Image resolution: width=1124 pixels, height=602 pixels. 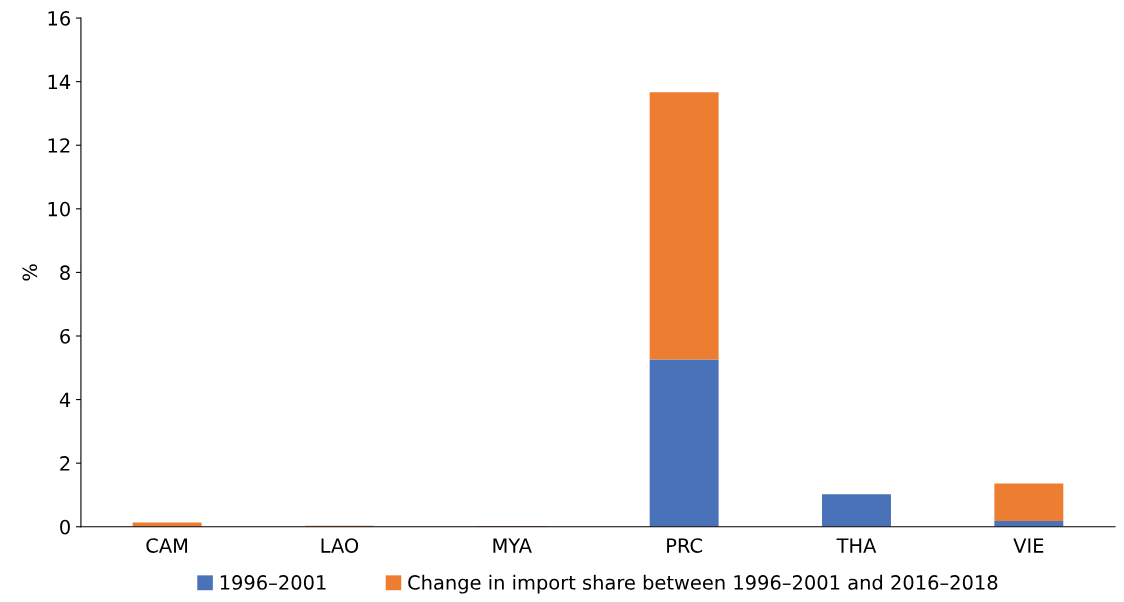 I want to click on y-tick-label: 6, so click(x=65, y=336).